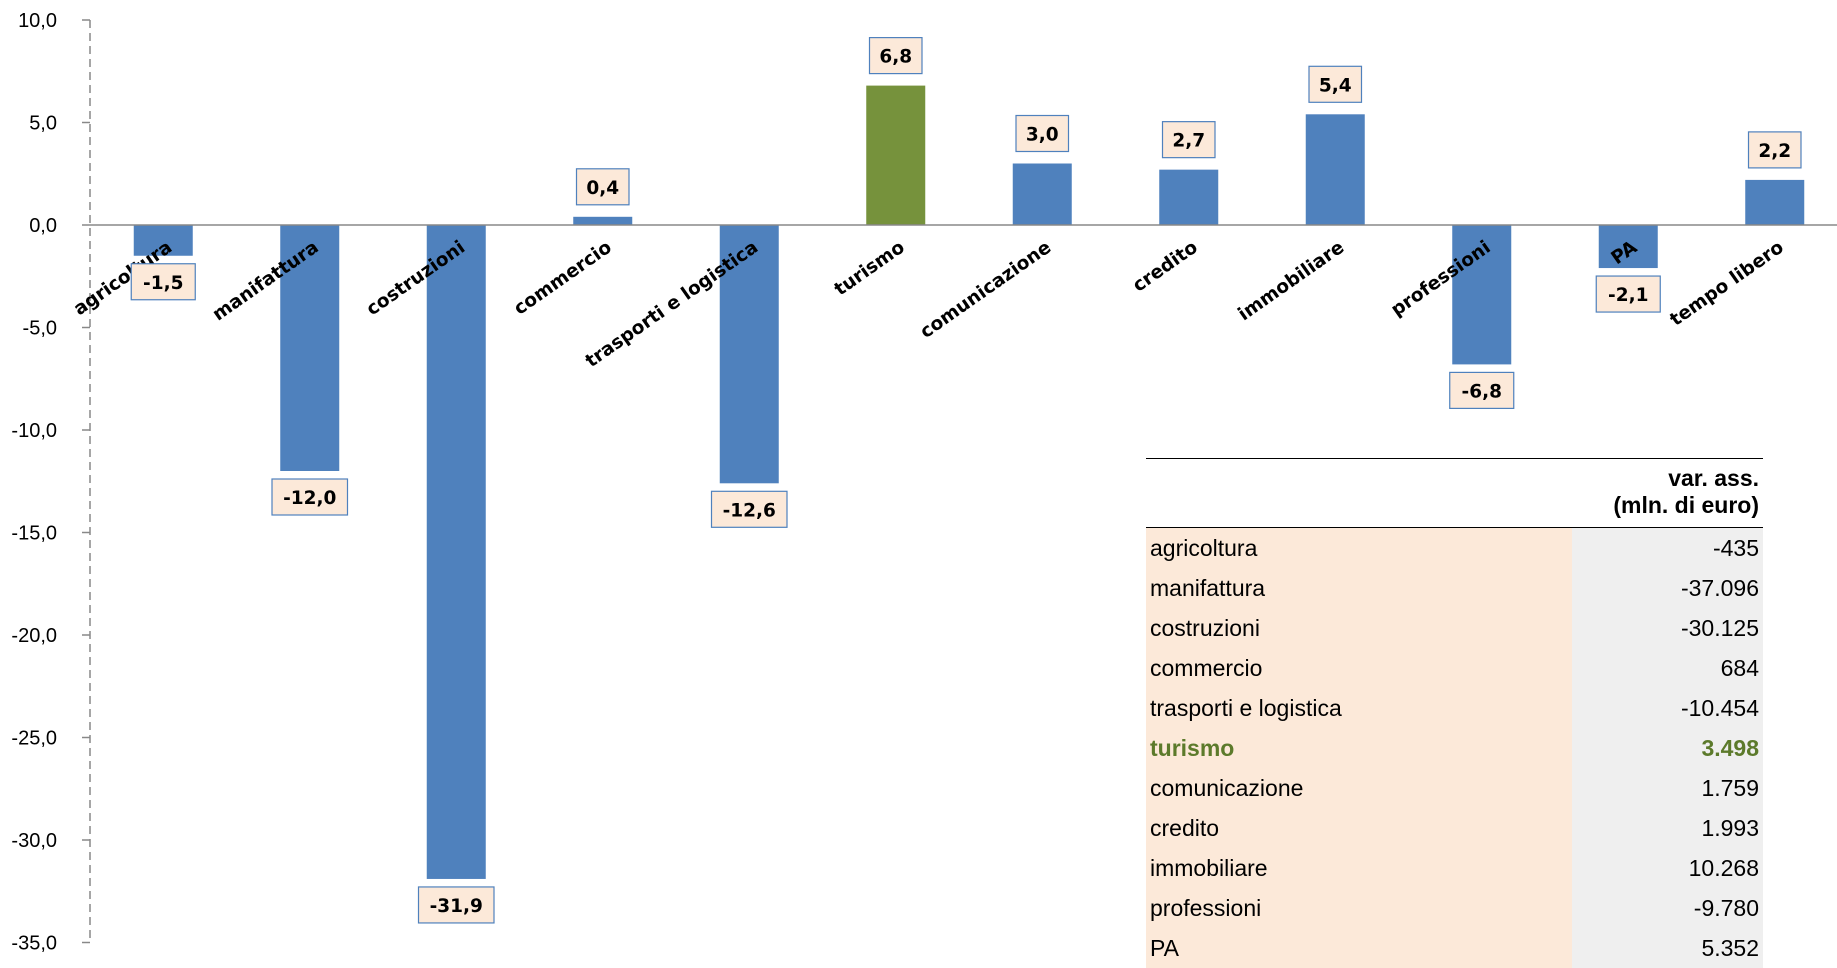 The width and height of the screenshot is (1837, 968). What do you see at coordinates (602, 221) in the screenshot?
I see `bar-commercio` at bounding box center [602, 221].